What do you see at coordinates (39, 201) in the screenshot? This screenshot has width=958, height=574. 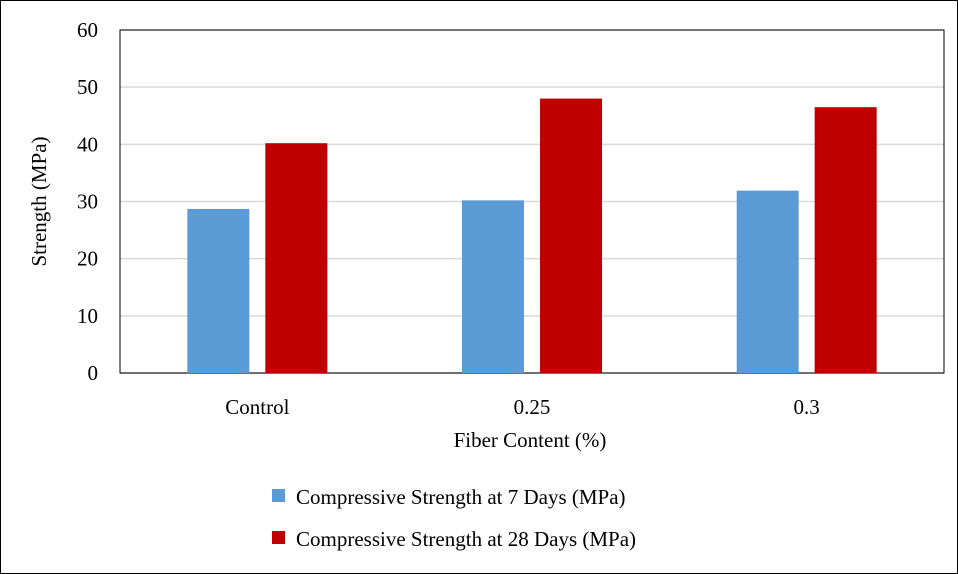 I see `y-axis-title: Strength (MPa)` at bounding box center [39, 201].